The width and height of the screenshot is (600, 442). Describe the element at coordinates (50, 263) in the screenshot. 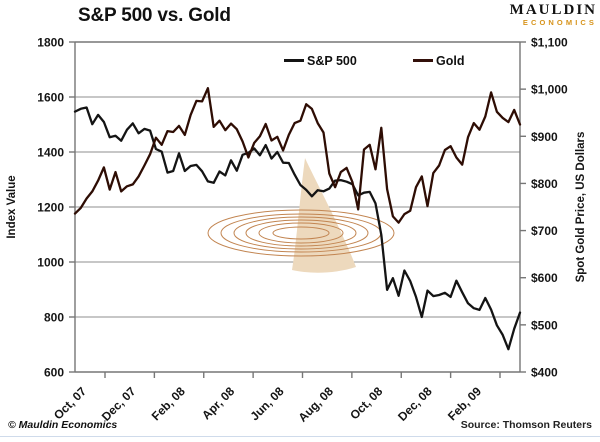

I see `left-tick-label: 1000` at that location.